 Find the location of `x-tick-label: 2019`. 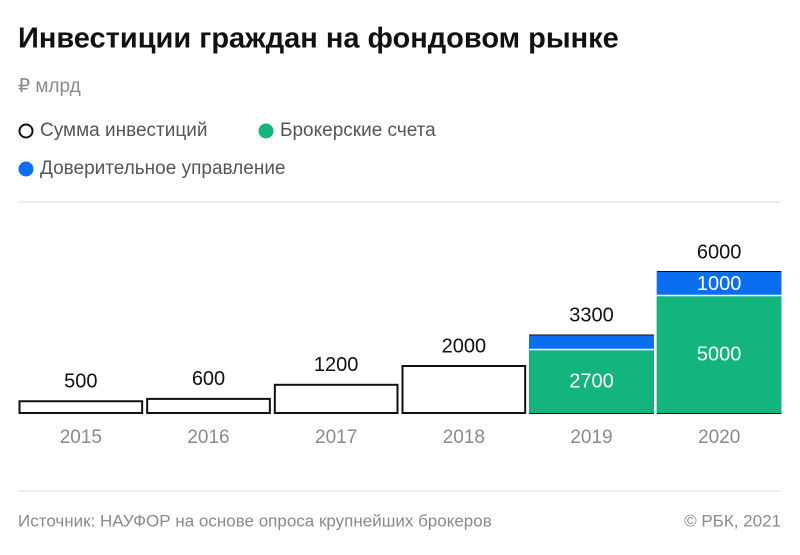

x-tick-label: 2019 is located at coordinates (591, 437).